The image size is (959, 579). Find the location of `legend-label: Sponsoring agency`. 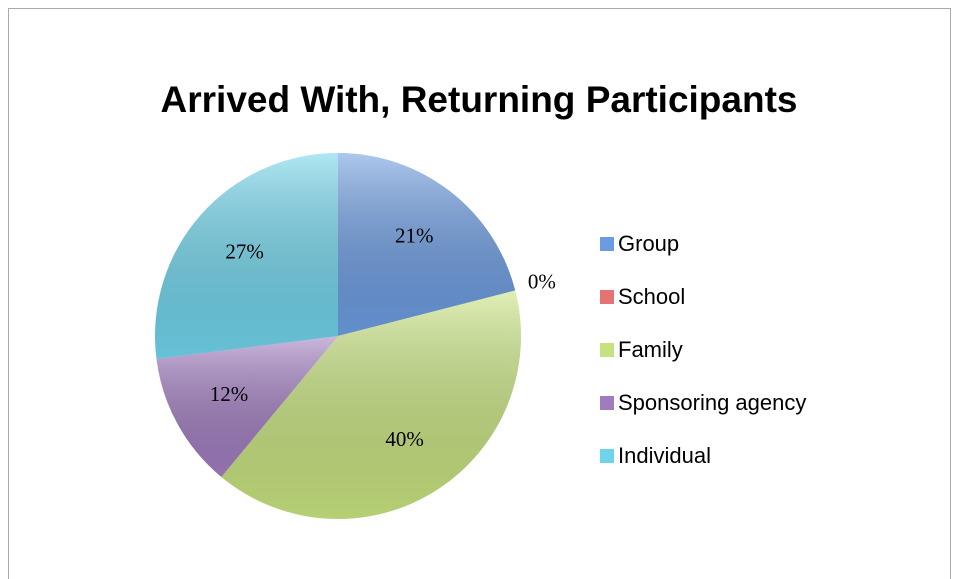

legend-label: Sponsoring agency is located at coordinates (712, 402).